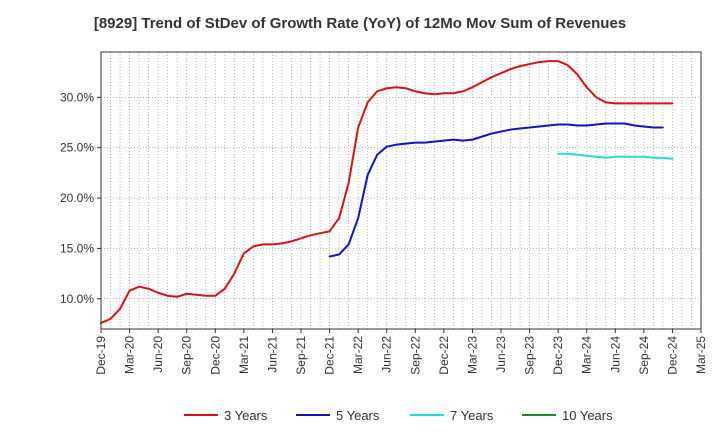  What do you see at coordinates (244, 355) in the screenshot?
I see `x-tick-label: Mar-21` at bounding box center [244, 355].